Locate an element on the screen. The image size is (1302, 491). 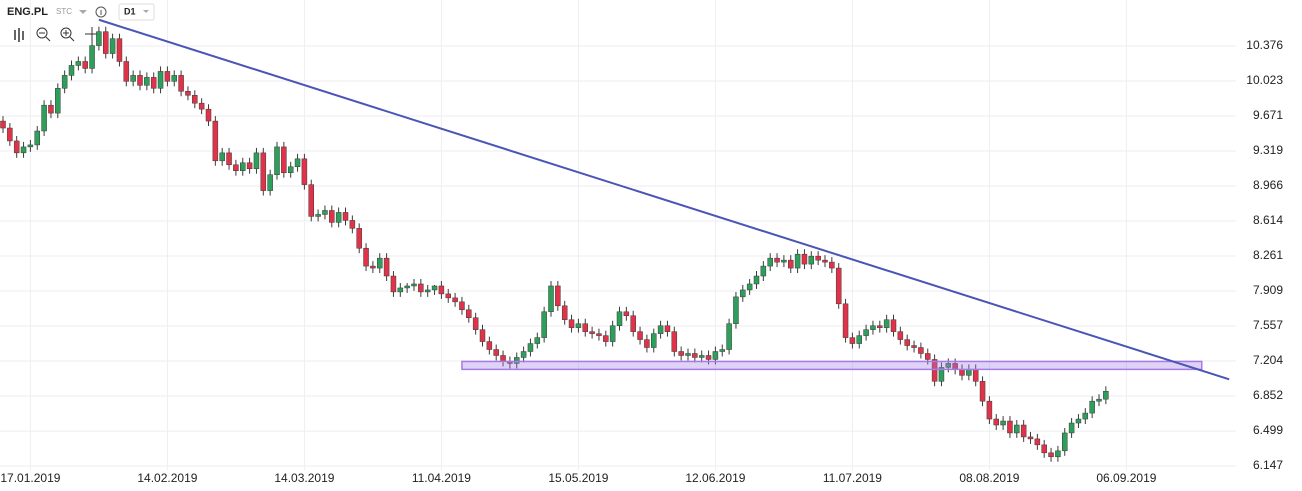
x-tick-label: 11.07.2019 is located at coordinates (852, 478).